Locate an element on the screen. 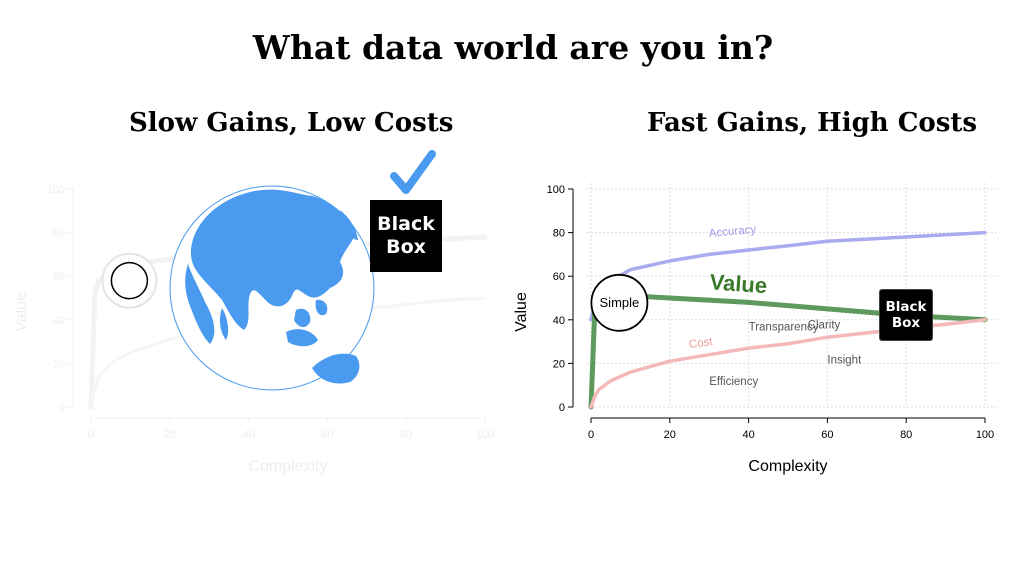 The height and width of the screenshot is (578, 1026). left-x-tick-label-60: 60 is located at coordinates (327, 435).